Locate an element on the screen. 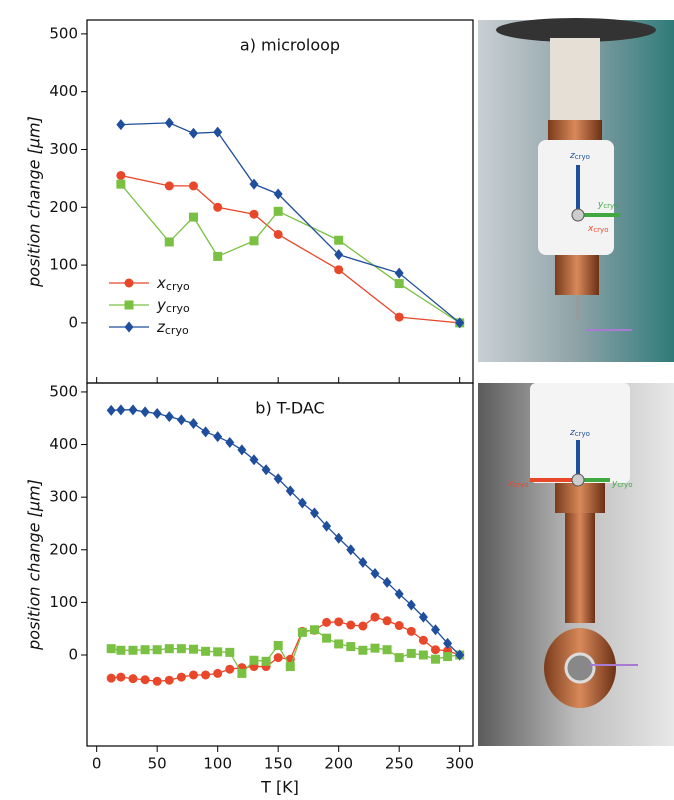 The width and height of the screenshot is (674, 800). chart-title: b) T-DAC is located at coordinates (289, 408).